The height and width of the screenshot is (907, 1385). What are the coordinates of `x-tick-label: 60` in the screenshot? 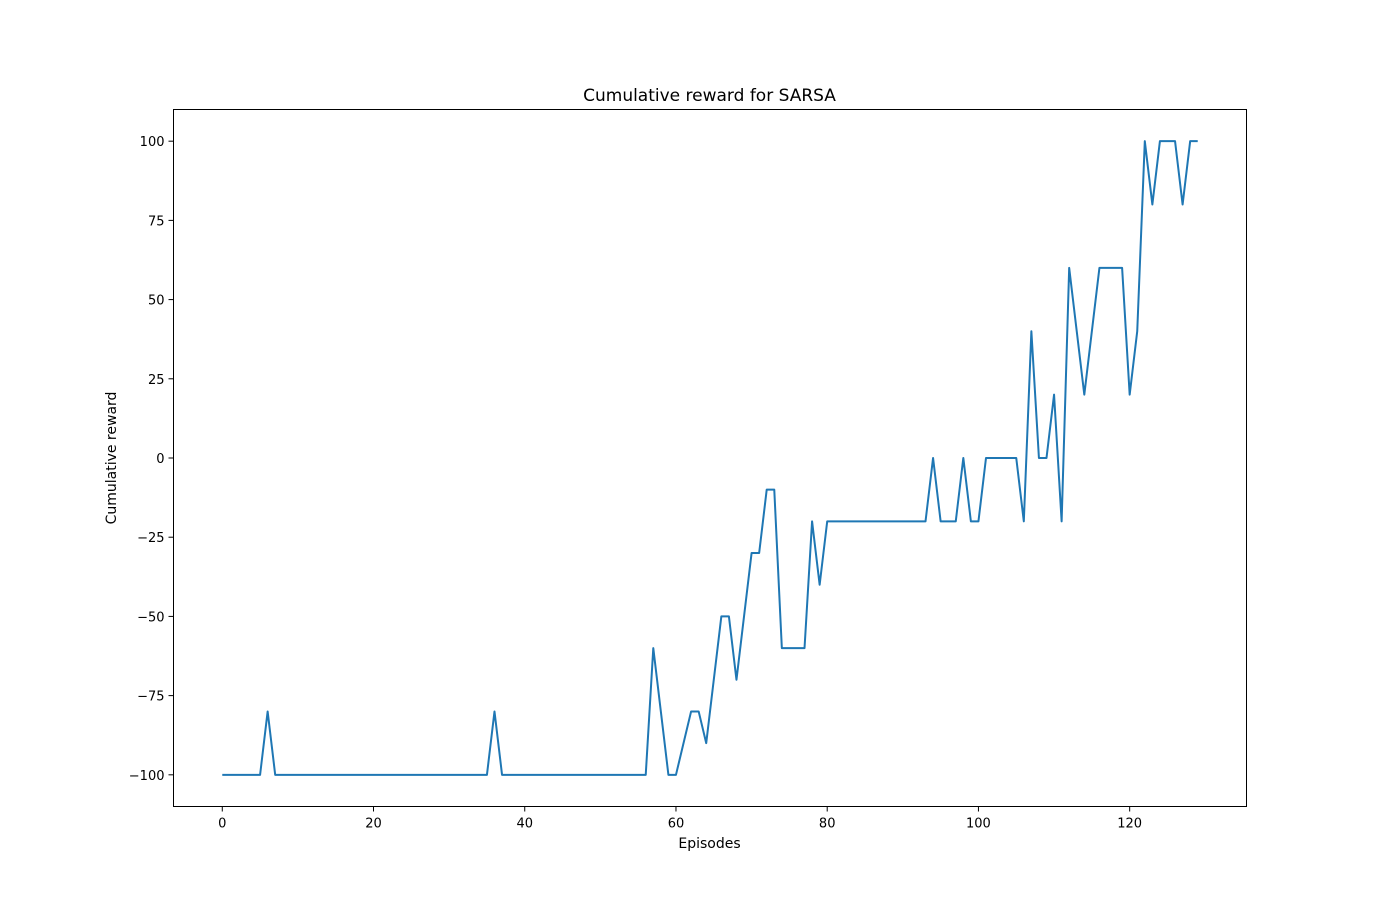 It's located at (676, 824).